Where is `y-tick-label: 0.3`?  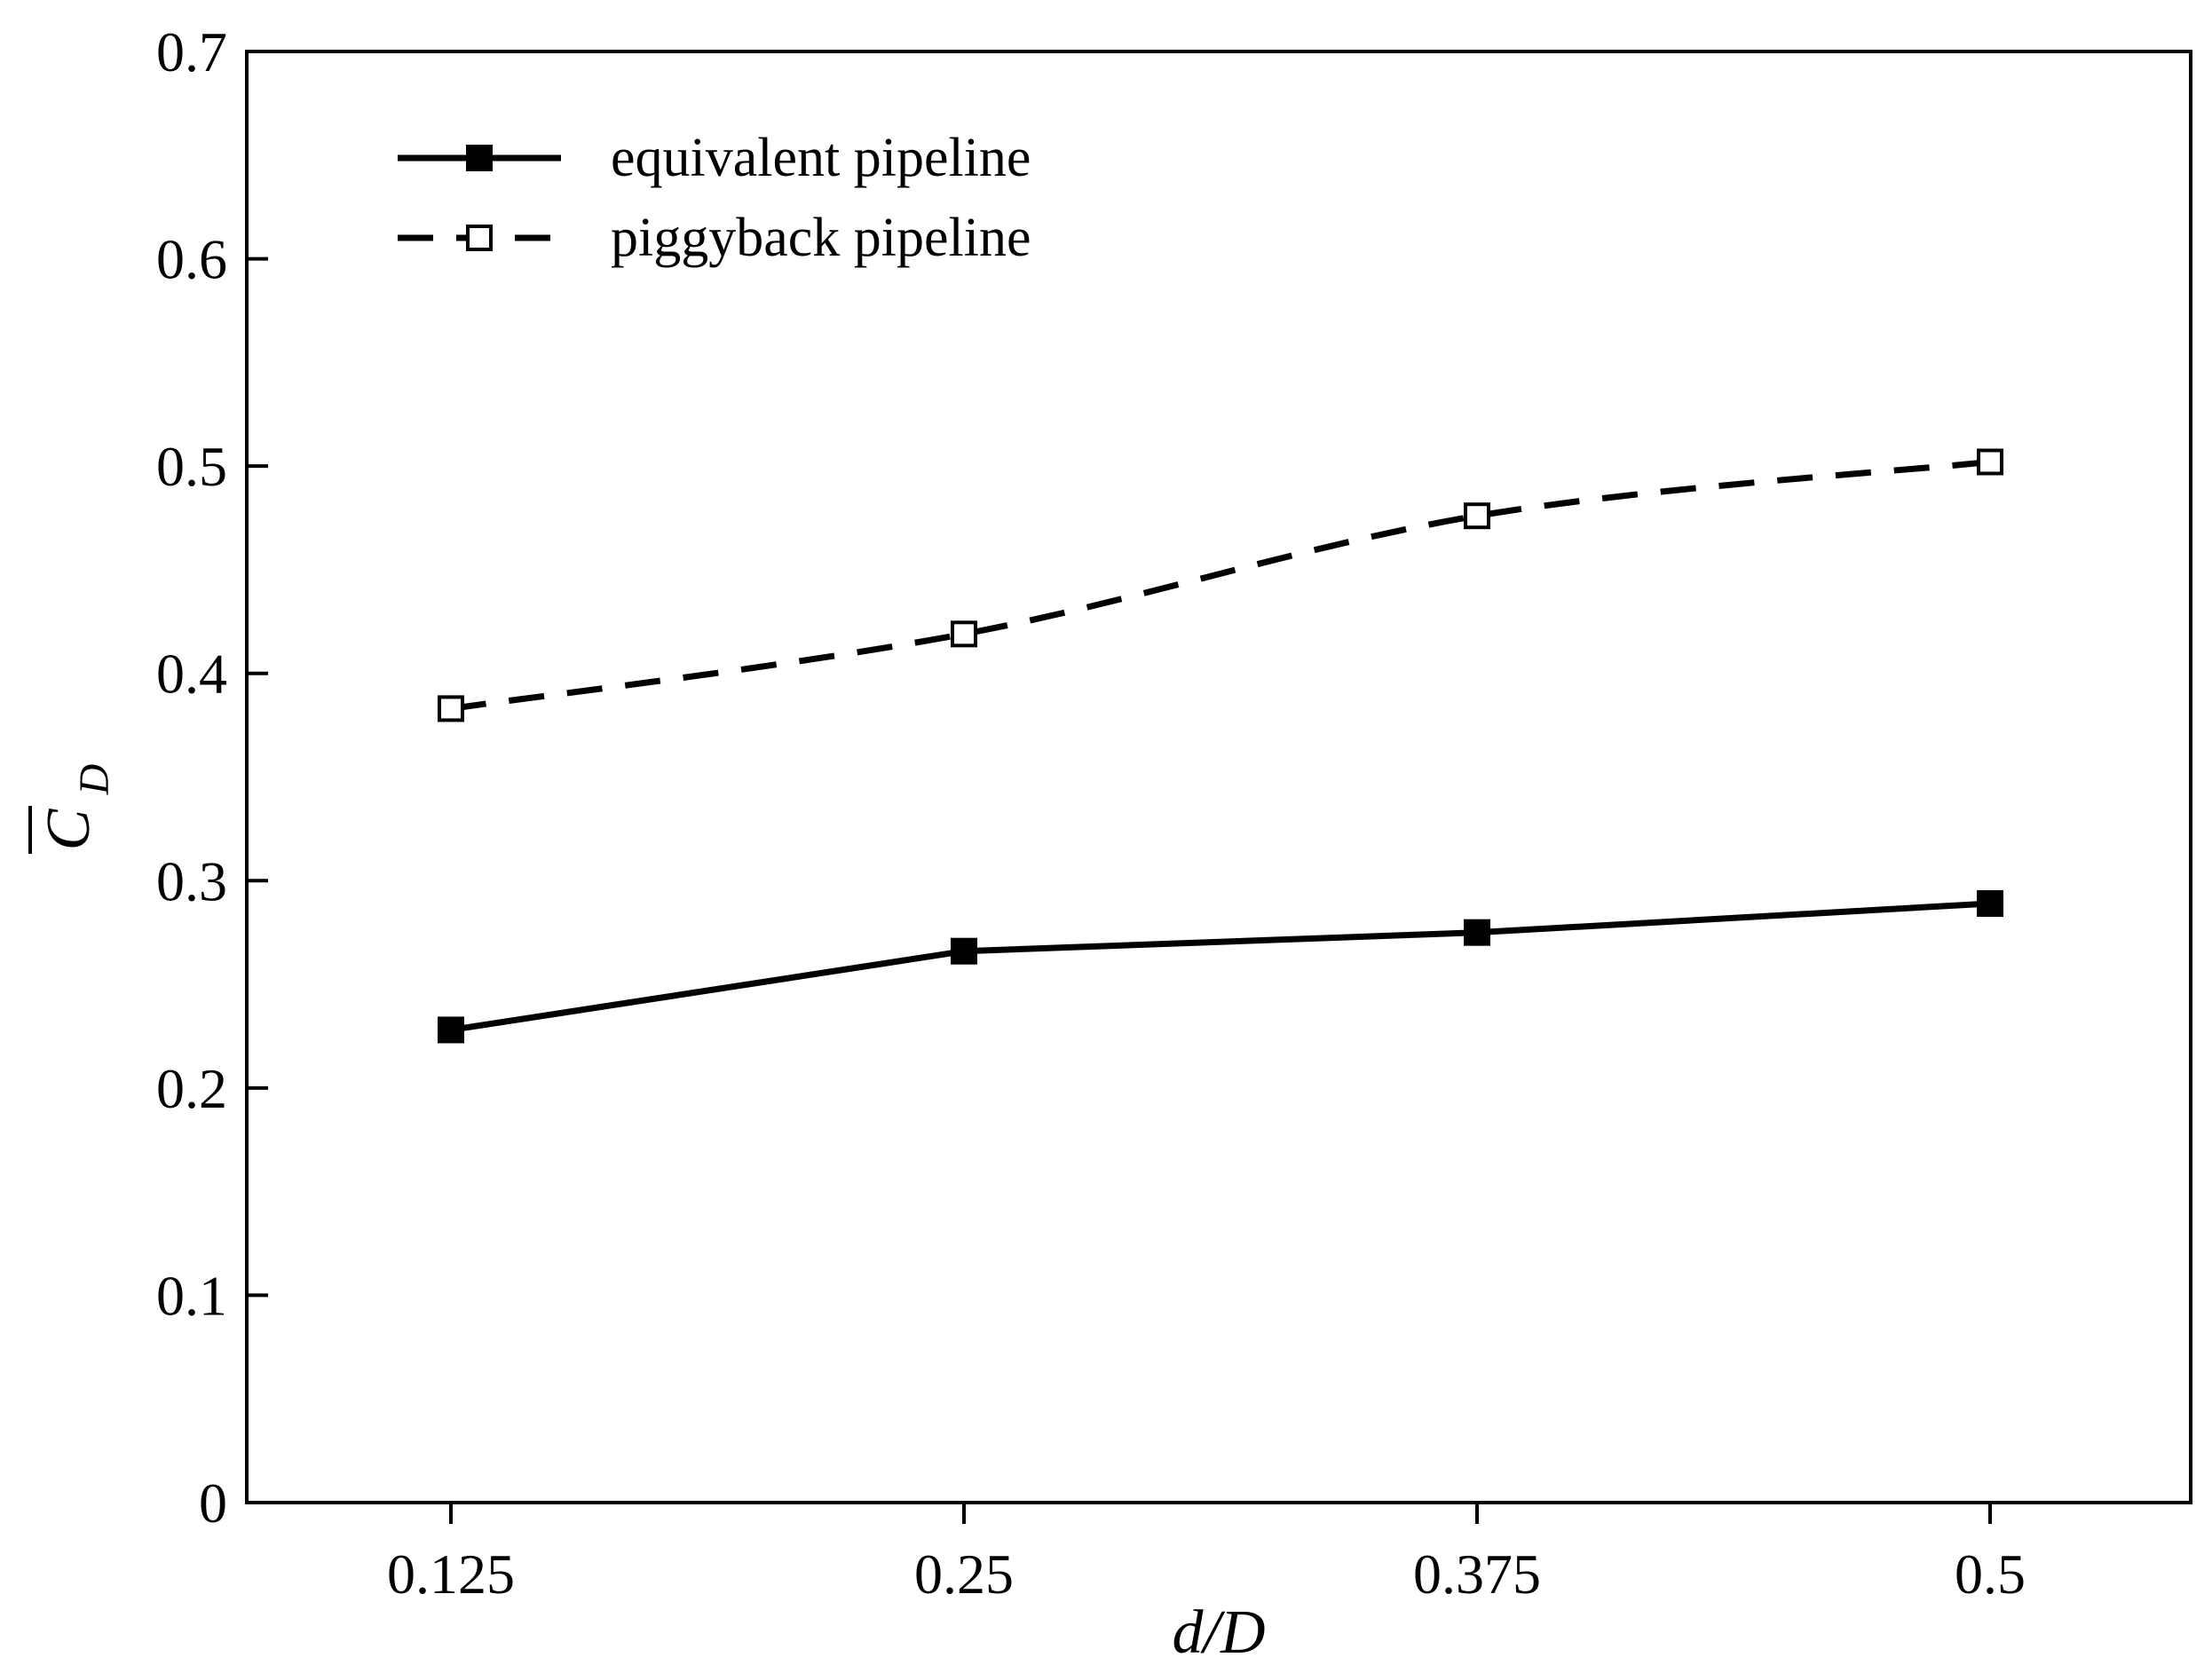
y-tick-label: 0.3 is located at coordinates (191, 880).